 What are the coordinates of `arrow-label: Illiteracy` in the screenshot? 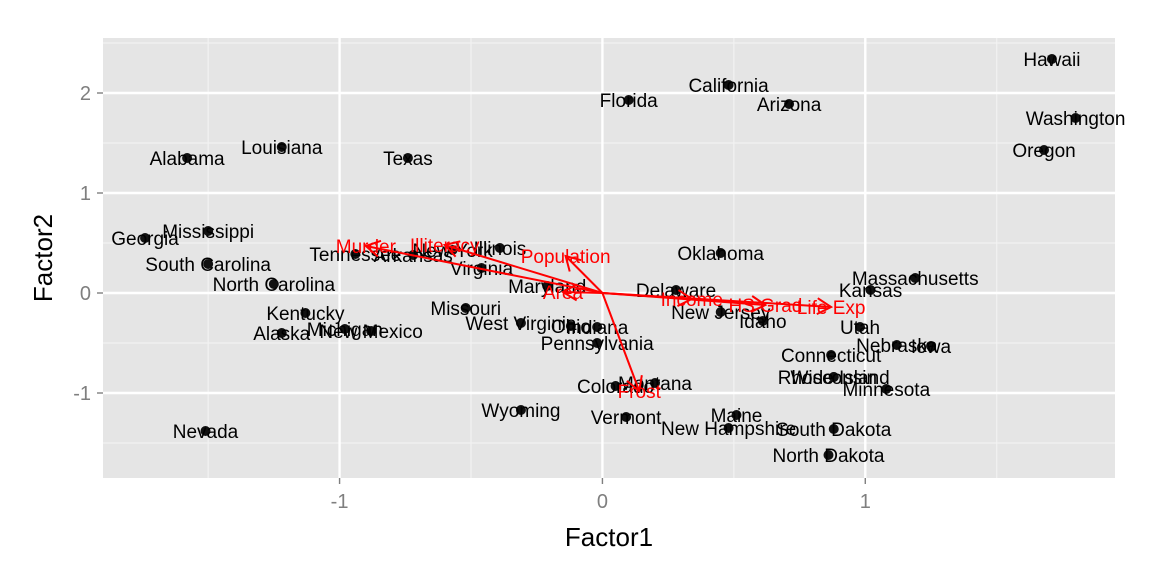 It's located at (445, 246).